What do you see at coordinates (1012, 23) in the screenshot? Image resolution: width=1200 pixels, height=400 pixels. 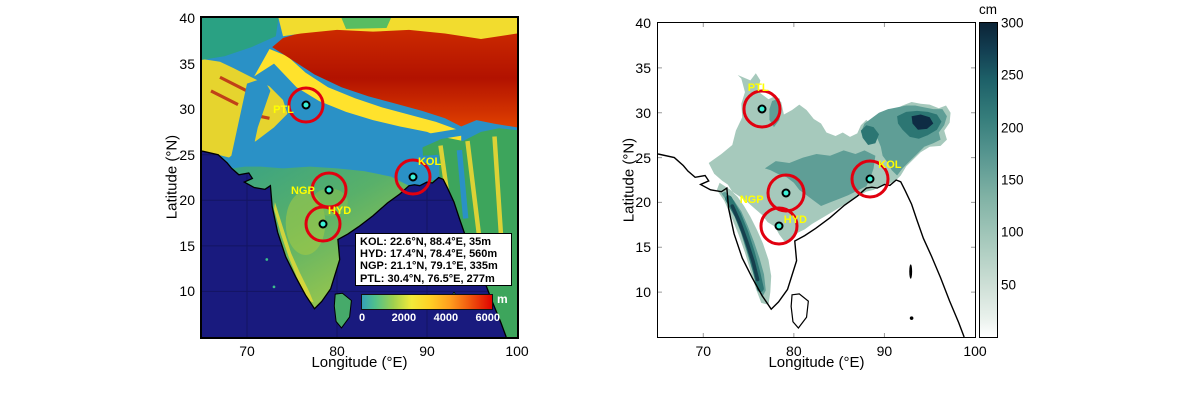 I see `cm-colorbar-tick: 300` at bounding box center [1012, 23].